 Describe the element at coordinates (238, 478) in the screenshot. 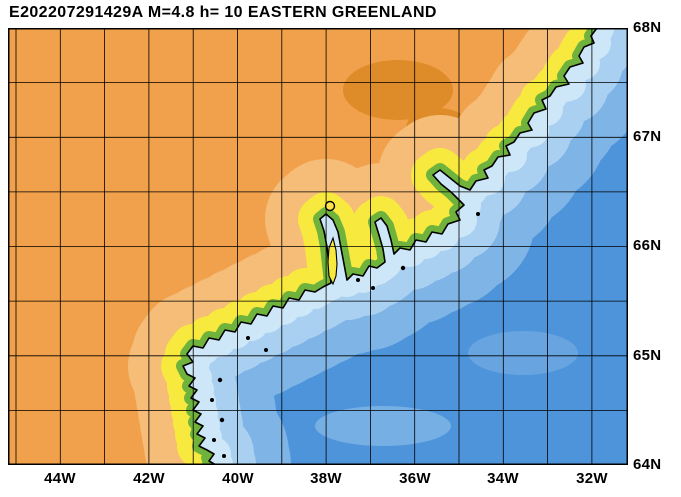

I see `lon-label: 40W` at that location.